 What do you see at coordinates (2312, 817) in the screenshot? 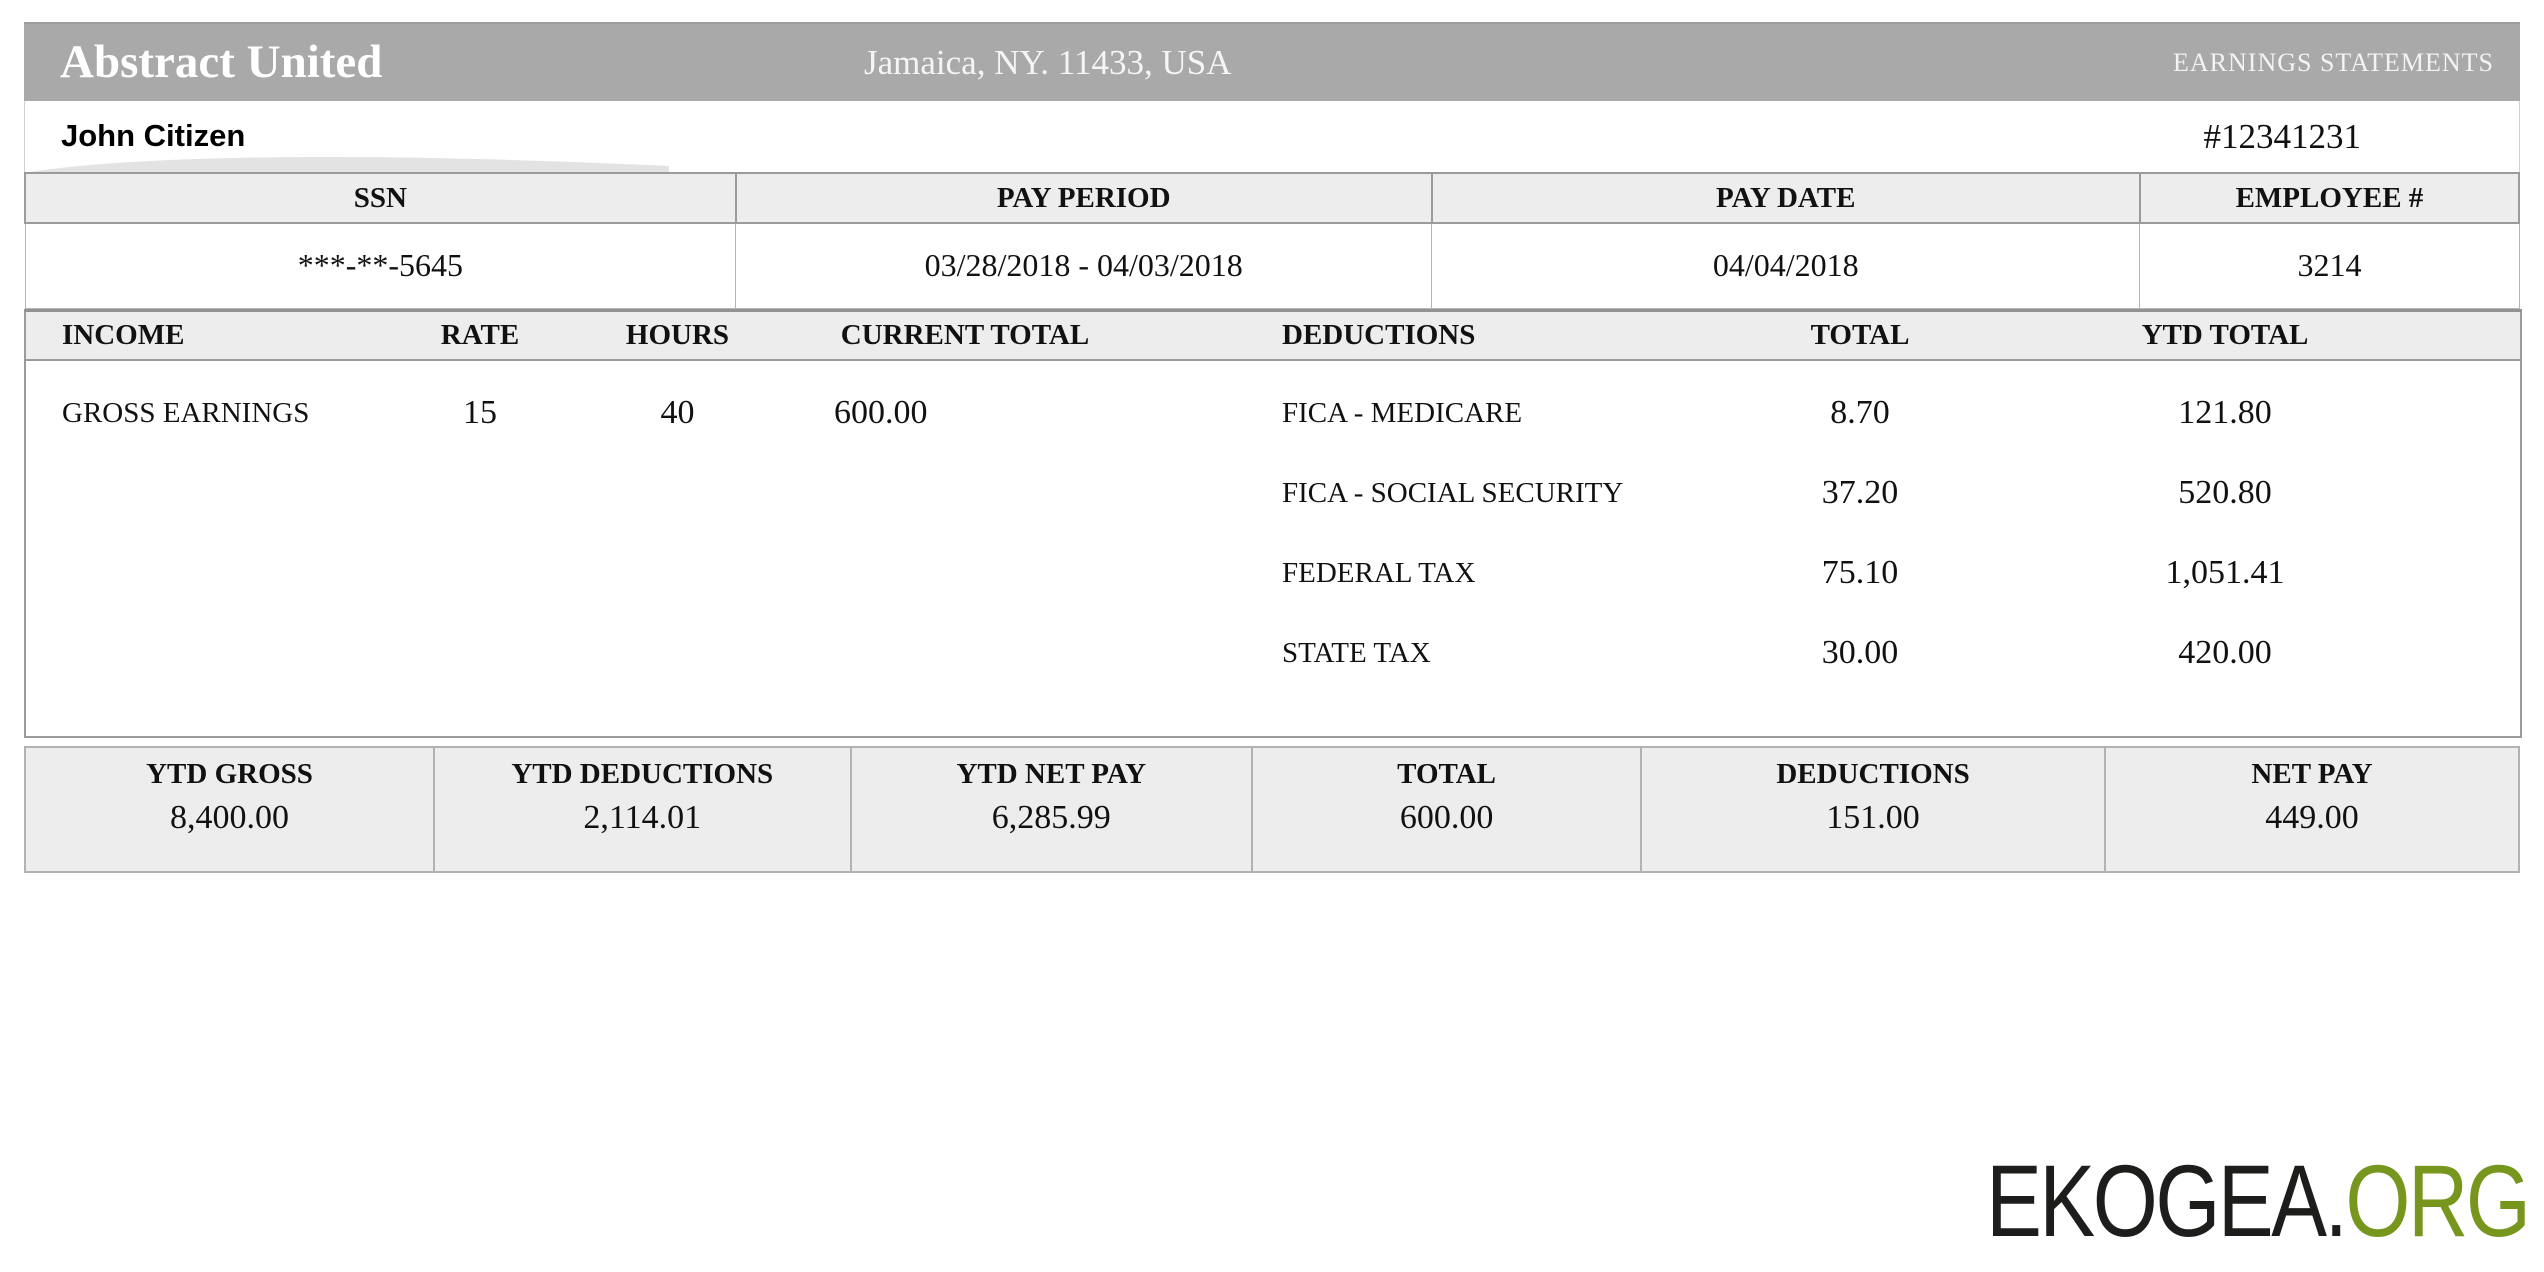
I see `net-pay-value: 449.00` at bounding box center [2312, 817].